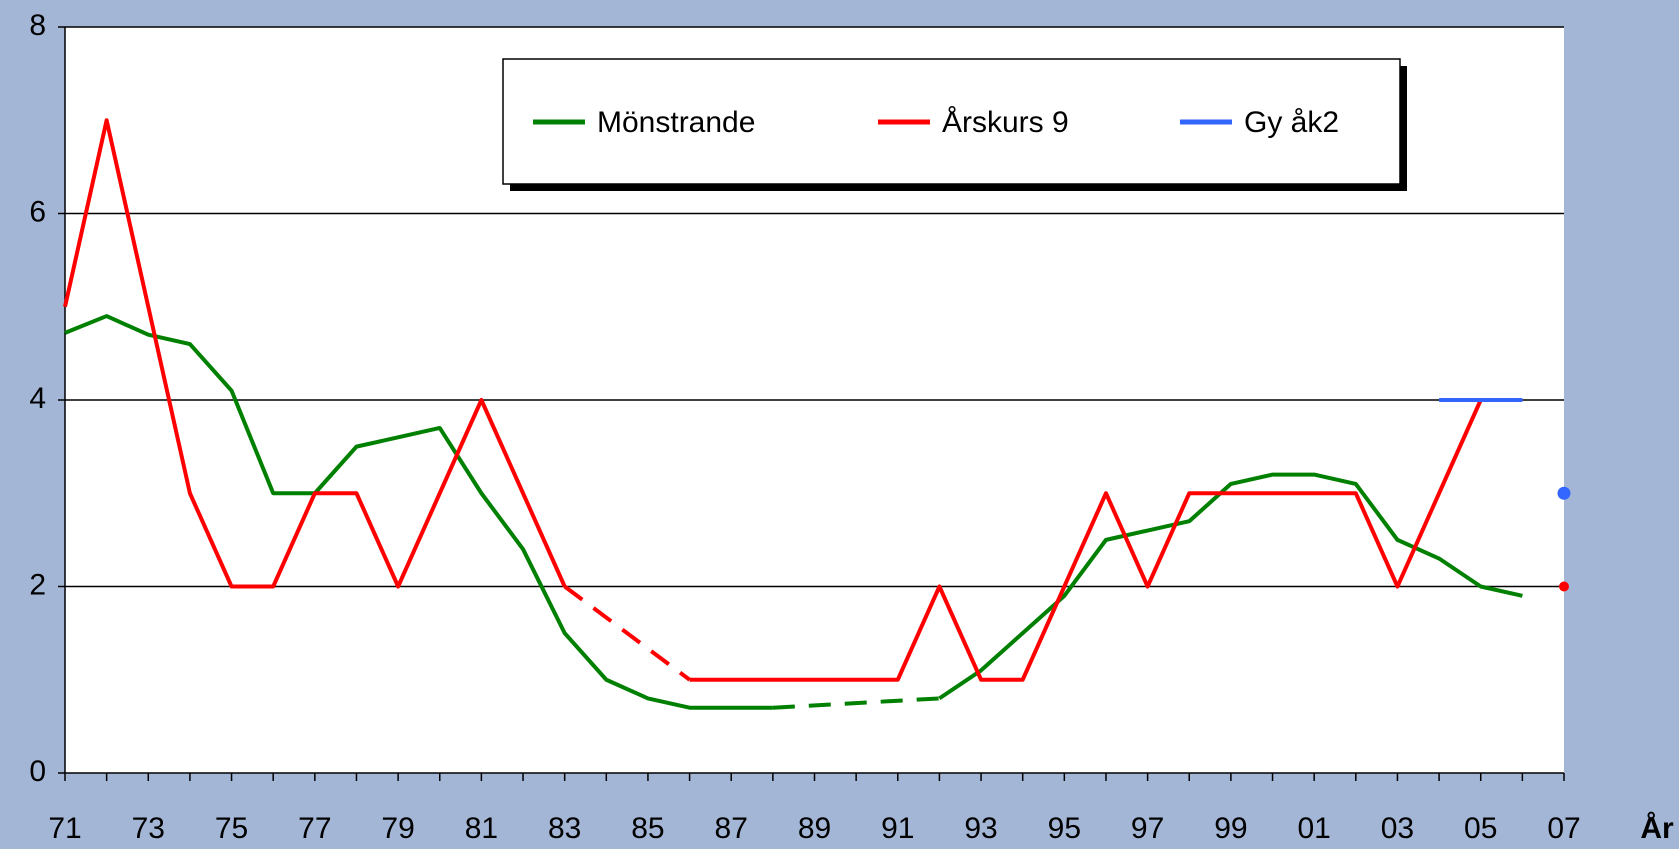 Image resolution: width=1679 pixels, height=849 pixels. Describe the element at coordinates (37, 398) in the screenshot. I see `y-tick-label: 4` at that location.